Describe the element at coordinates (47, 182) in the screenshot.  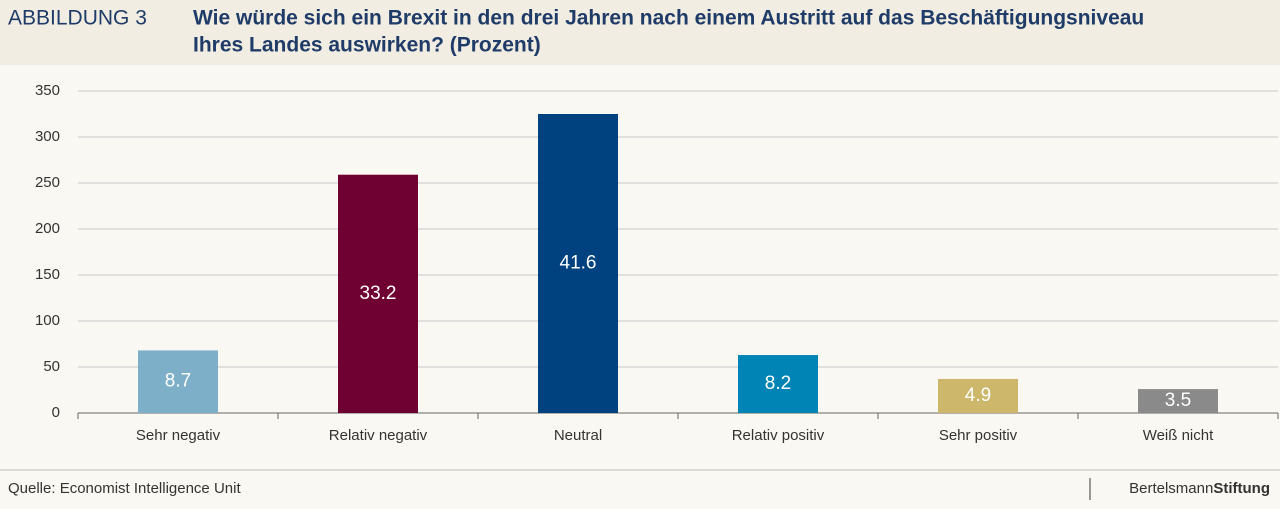
I see `y-tick-label: 250` at that location.